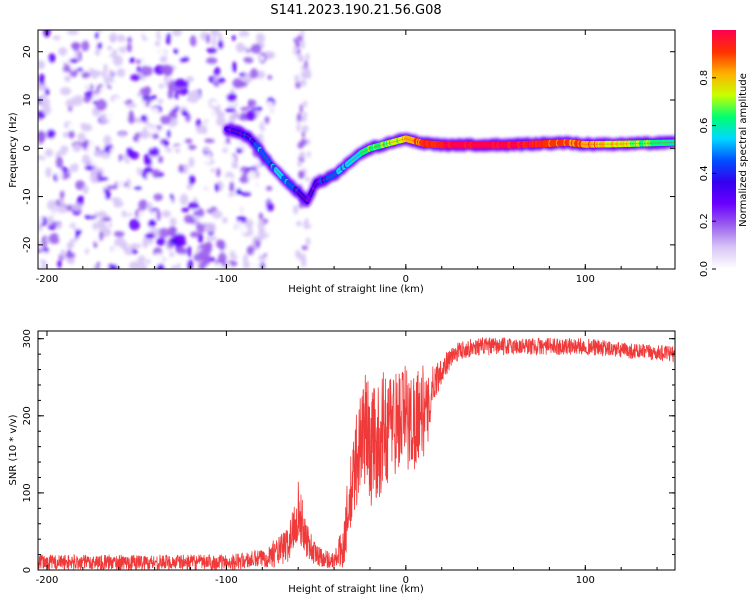  Describe the element at coordinates (47, 279) in the screenshot. I see `spectrogram-xtick-label: -200` at that location.